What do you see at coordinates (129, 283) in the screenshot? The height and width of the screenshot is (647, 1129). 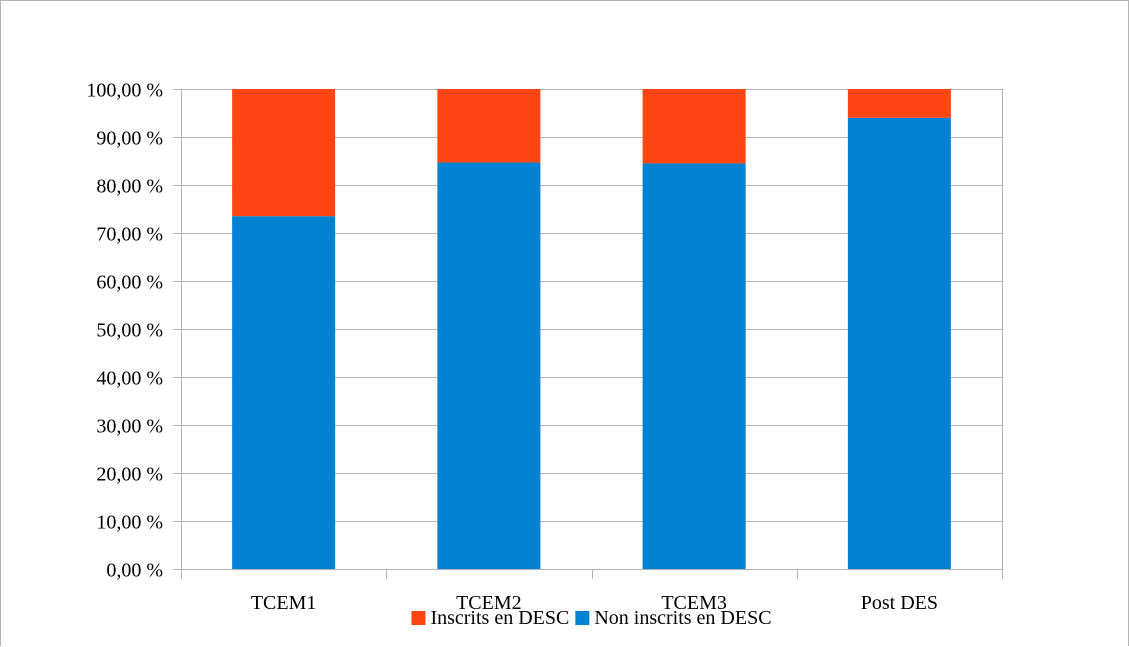 I see `y-tick-label: 60,00 %` at bounding box center [129, 283].